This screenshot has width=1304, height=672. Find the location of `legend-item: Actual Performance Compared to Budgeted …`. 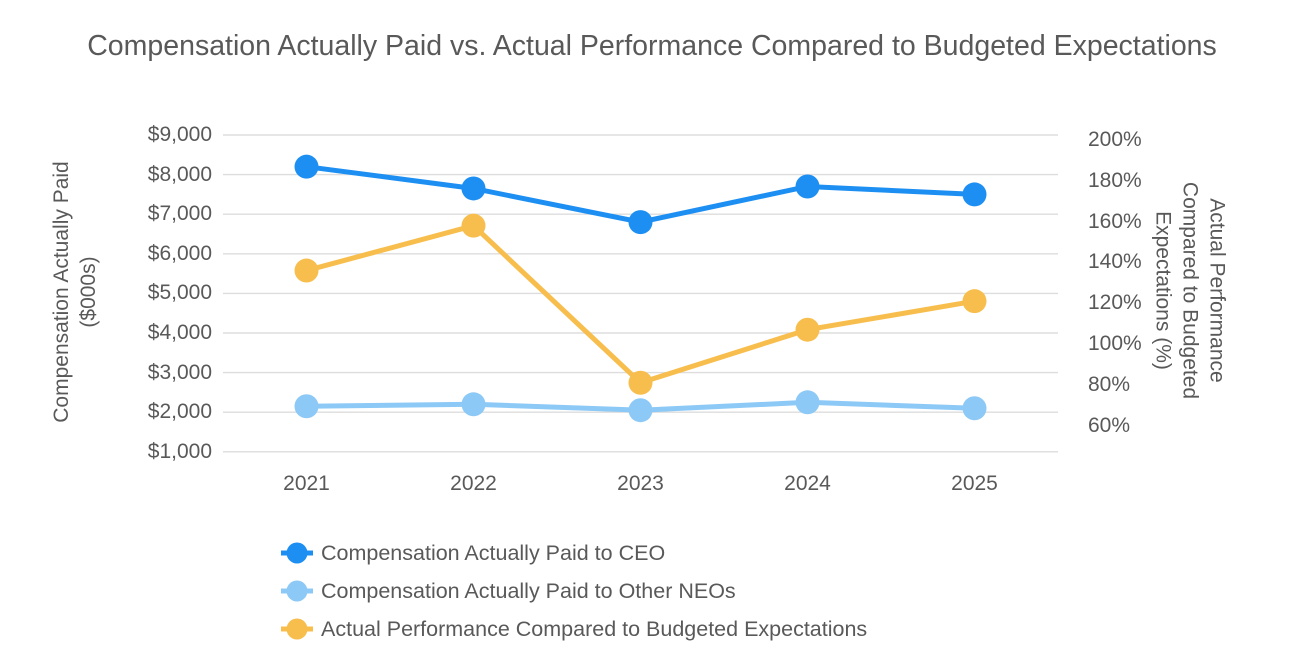

legend-item: Actual Performance Compared to Budgeted … is located at coordinates (574, 629).